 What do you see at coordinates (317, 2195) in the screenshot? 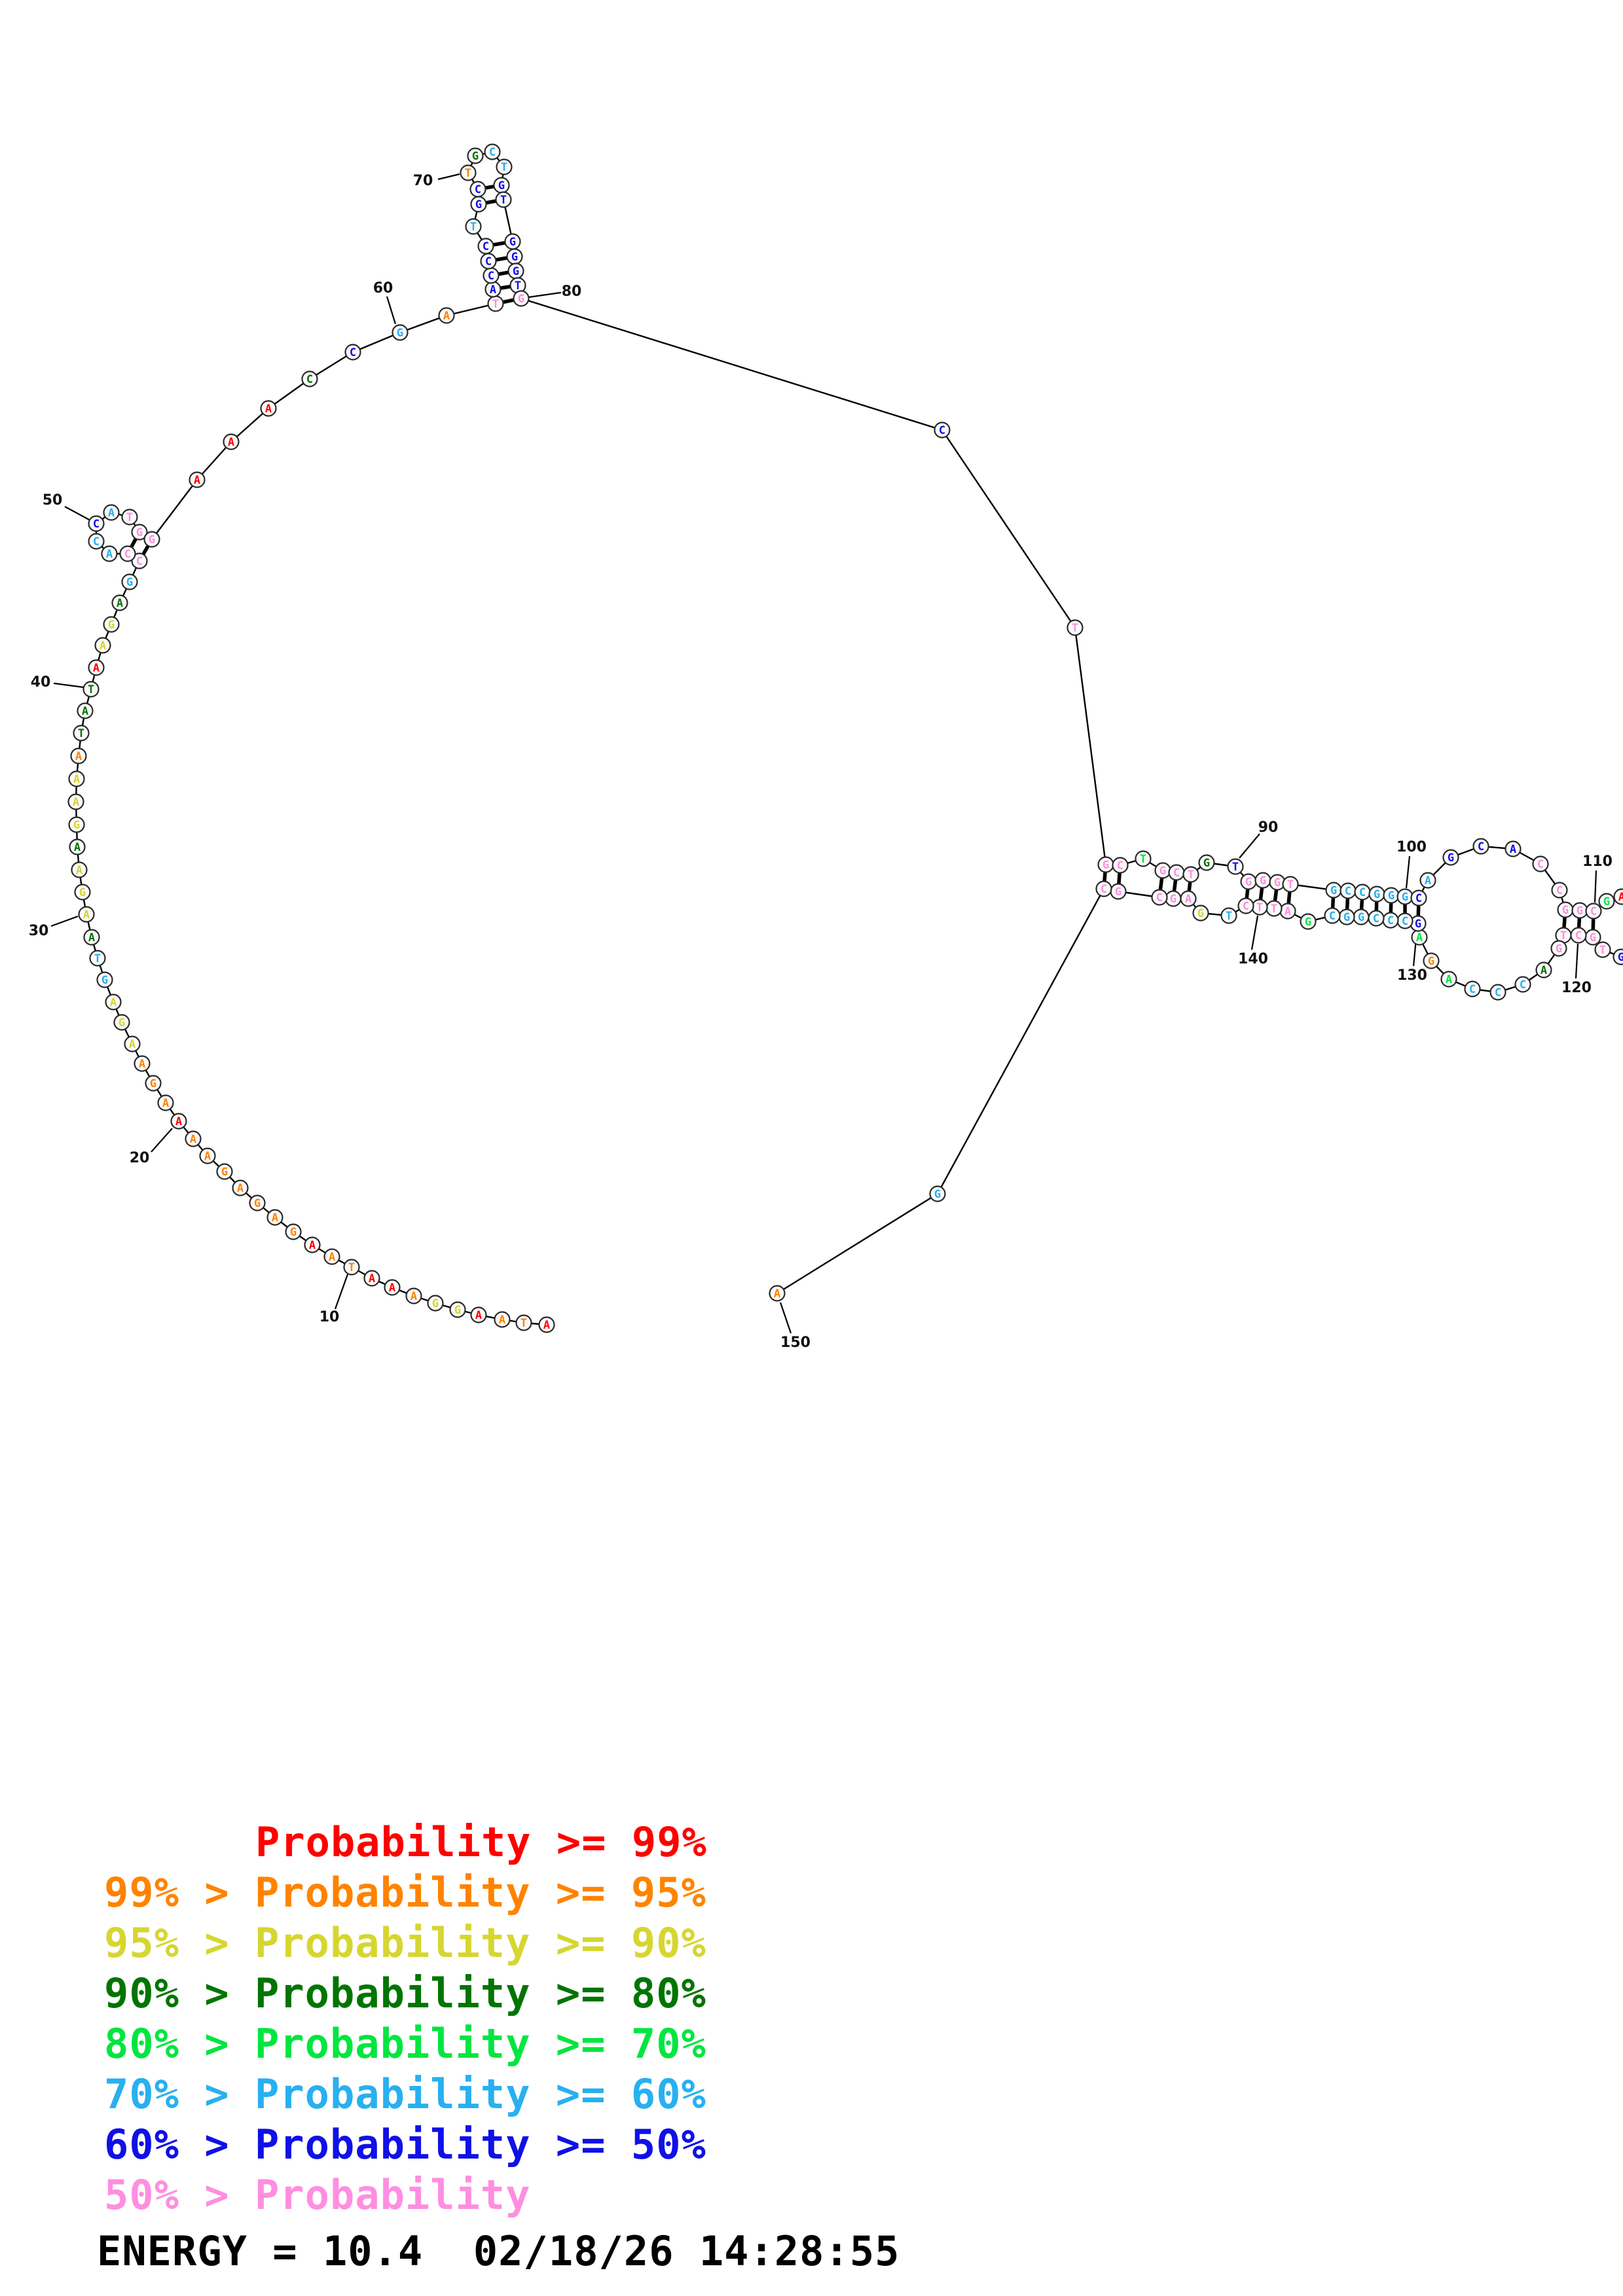
I see `legend-line: 50% > Probability` at bounding box center [317, 2195].